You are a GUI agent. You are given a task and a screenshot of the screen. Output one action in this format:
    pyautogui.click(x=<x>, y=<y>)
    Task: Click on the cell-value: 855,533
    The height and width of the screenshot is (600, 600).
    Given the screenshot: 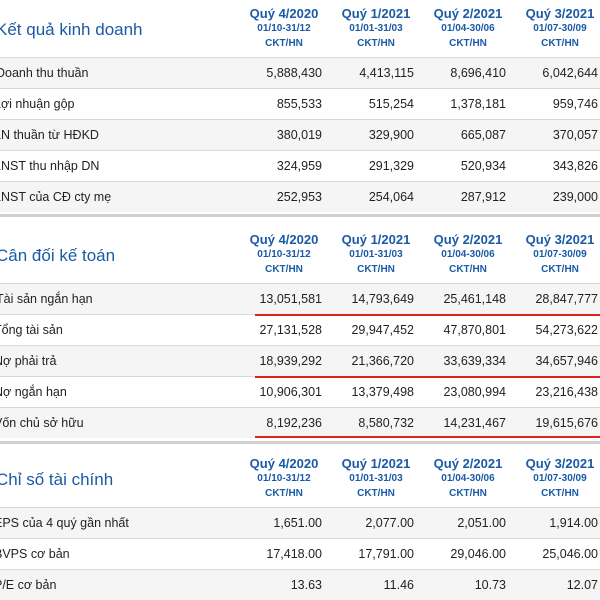 What is the action you would take?
    pyautogui.click(x=299, y=104)
    